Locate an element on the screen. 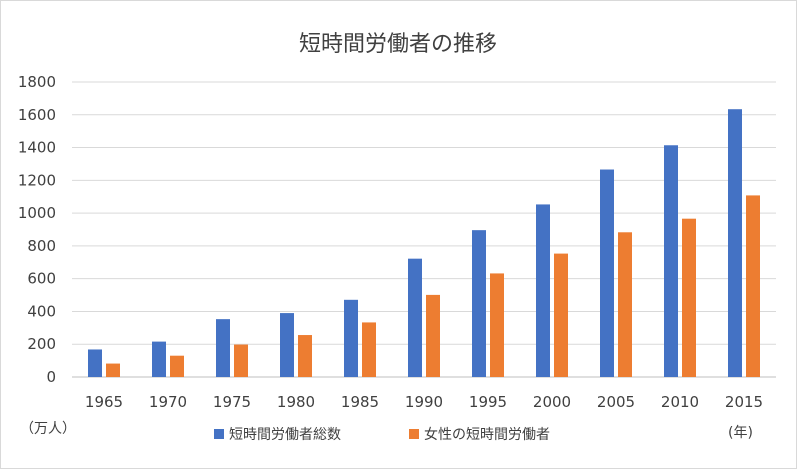 This screenshot has width=797, height=469. bar-total-1985 is located at coordinates (351, 338).